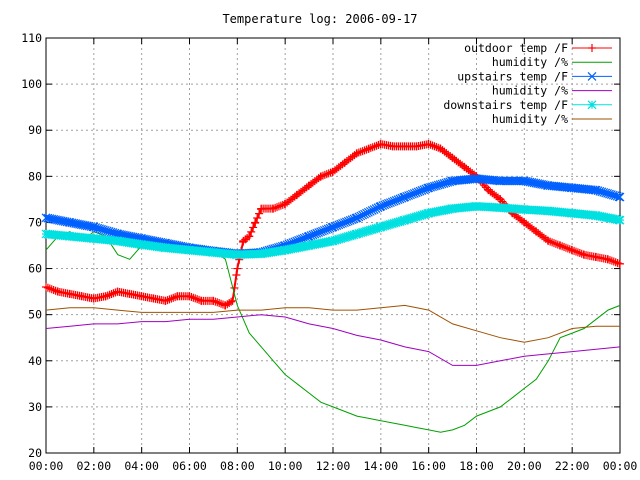 The image size is (640, 480). What do you see at coordinates (538, 48) in the screenshot?
I see `legend-item: outdoor temp /F` at bounding box center [538, 48].